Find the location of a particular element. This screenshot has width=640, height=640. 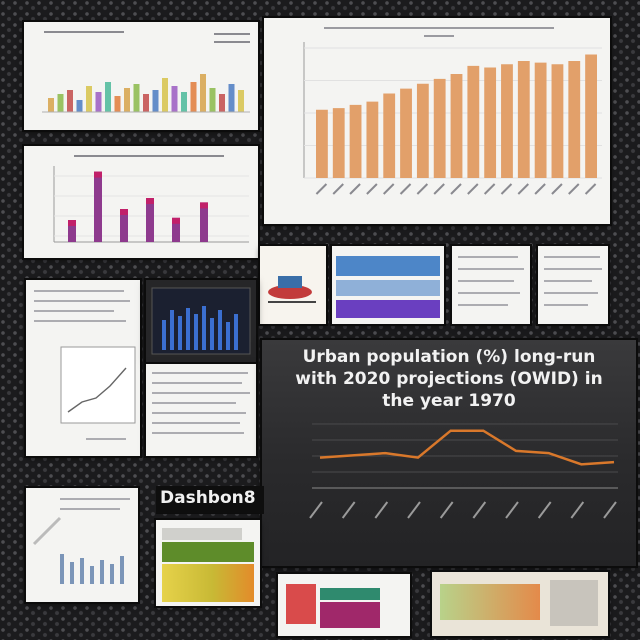

thumbnail-small-bar-chart is located at coordinates (82, 545).